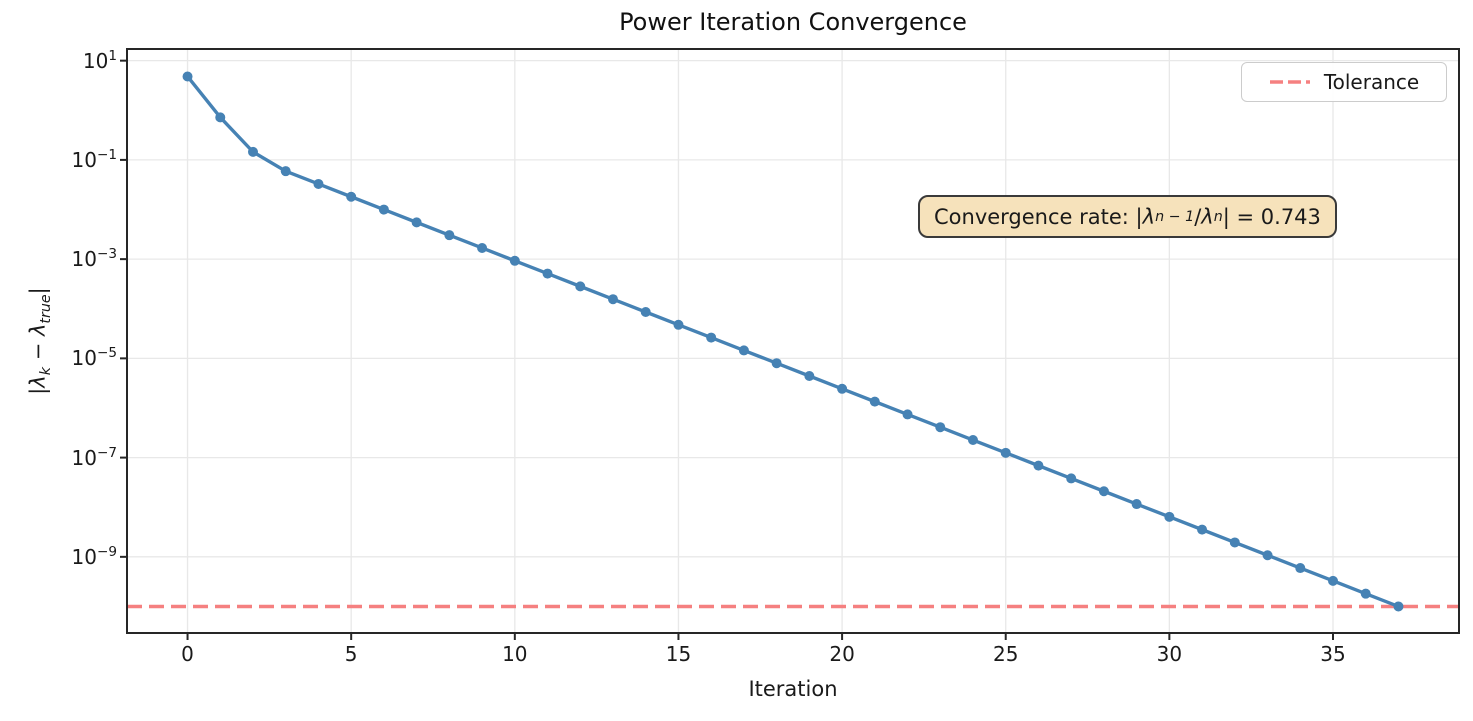 This screenshot has height=721, width=1473. I want to click on x-tick-label: 10, so click(515, 654).